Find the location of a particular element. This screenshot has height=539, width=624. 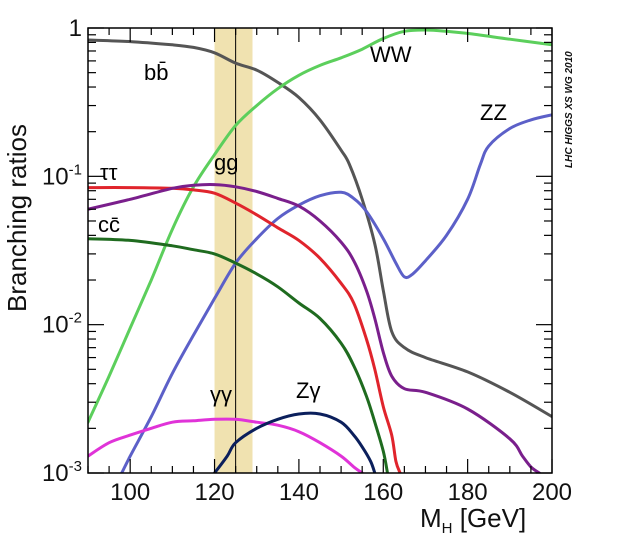

x-axis-title: MH [GeV] is located at coordinates (473, 520).